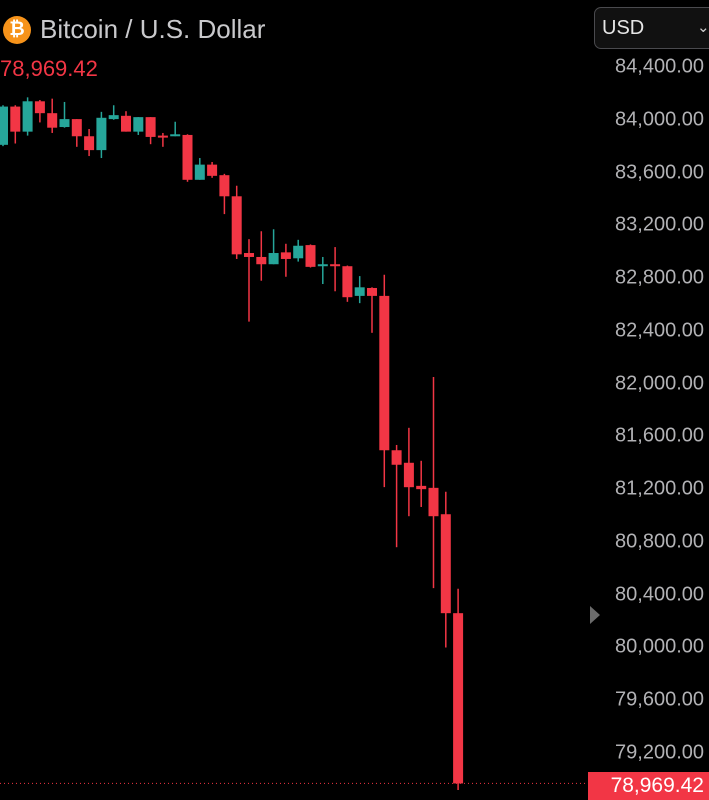  What do you see at coordinates (49, 68) in the screenshot?
I see `header-last-price: 78,969.42` at bounding box center [49, 68].